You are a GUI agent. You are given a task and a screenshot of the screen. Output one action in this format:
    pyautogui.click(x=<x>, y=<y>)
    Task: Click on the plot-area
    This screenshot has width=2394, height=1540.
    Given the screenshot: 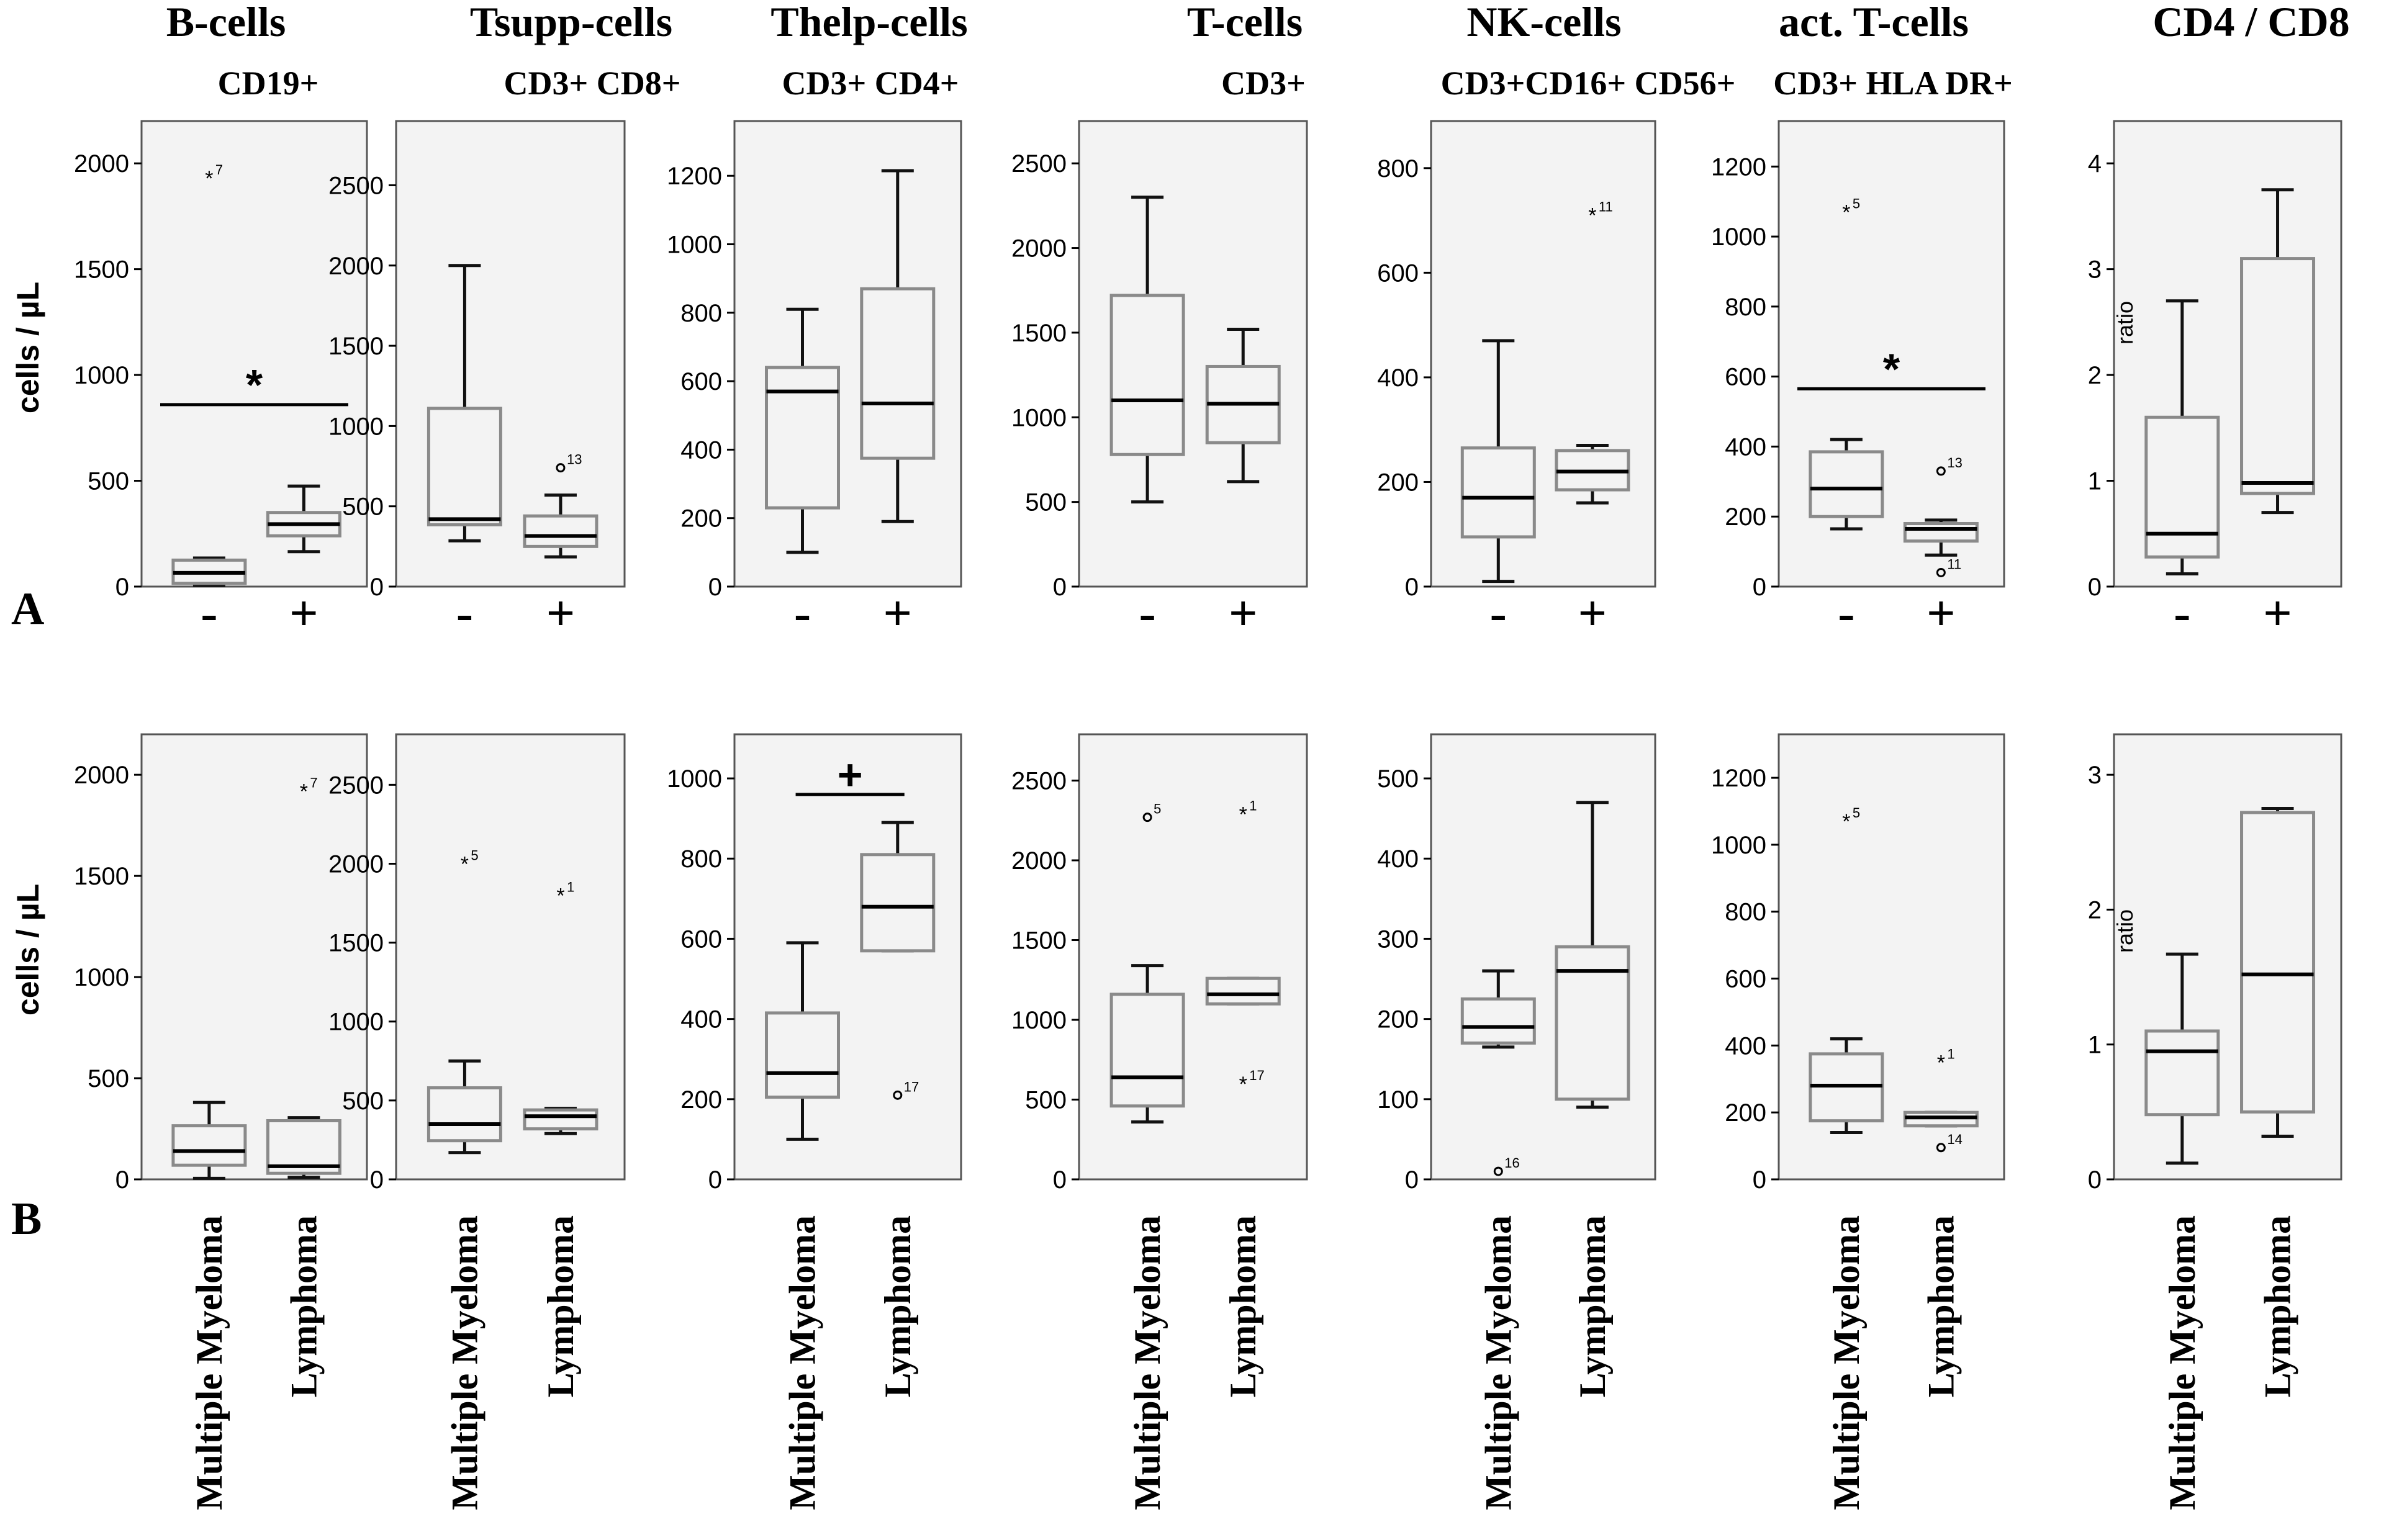 What is the action you would take?
    pyautogui.click(x=1193, y=957)
    